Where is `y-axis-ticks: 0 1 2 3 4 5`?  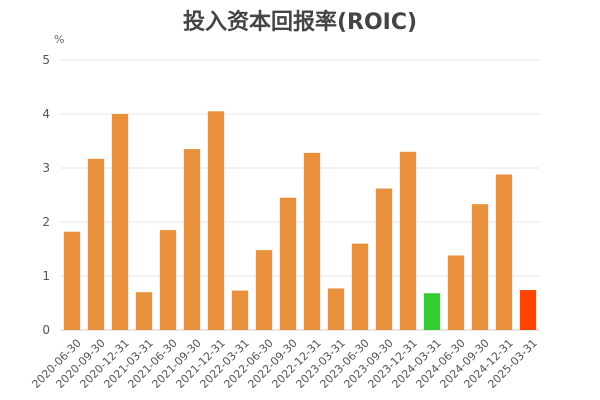
y-axis-ticks: 0 1 2 3 4 5 is located at coordinates (46, 195).